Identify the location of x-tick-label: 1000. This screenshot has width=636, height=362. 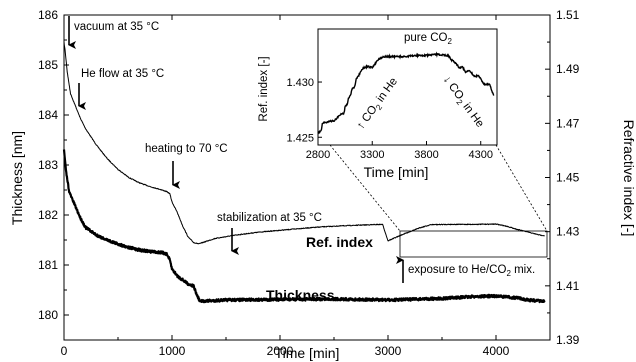
(172, 351).